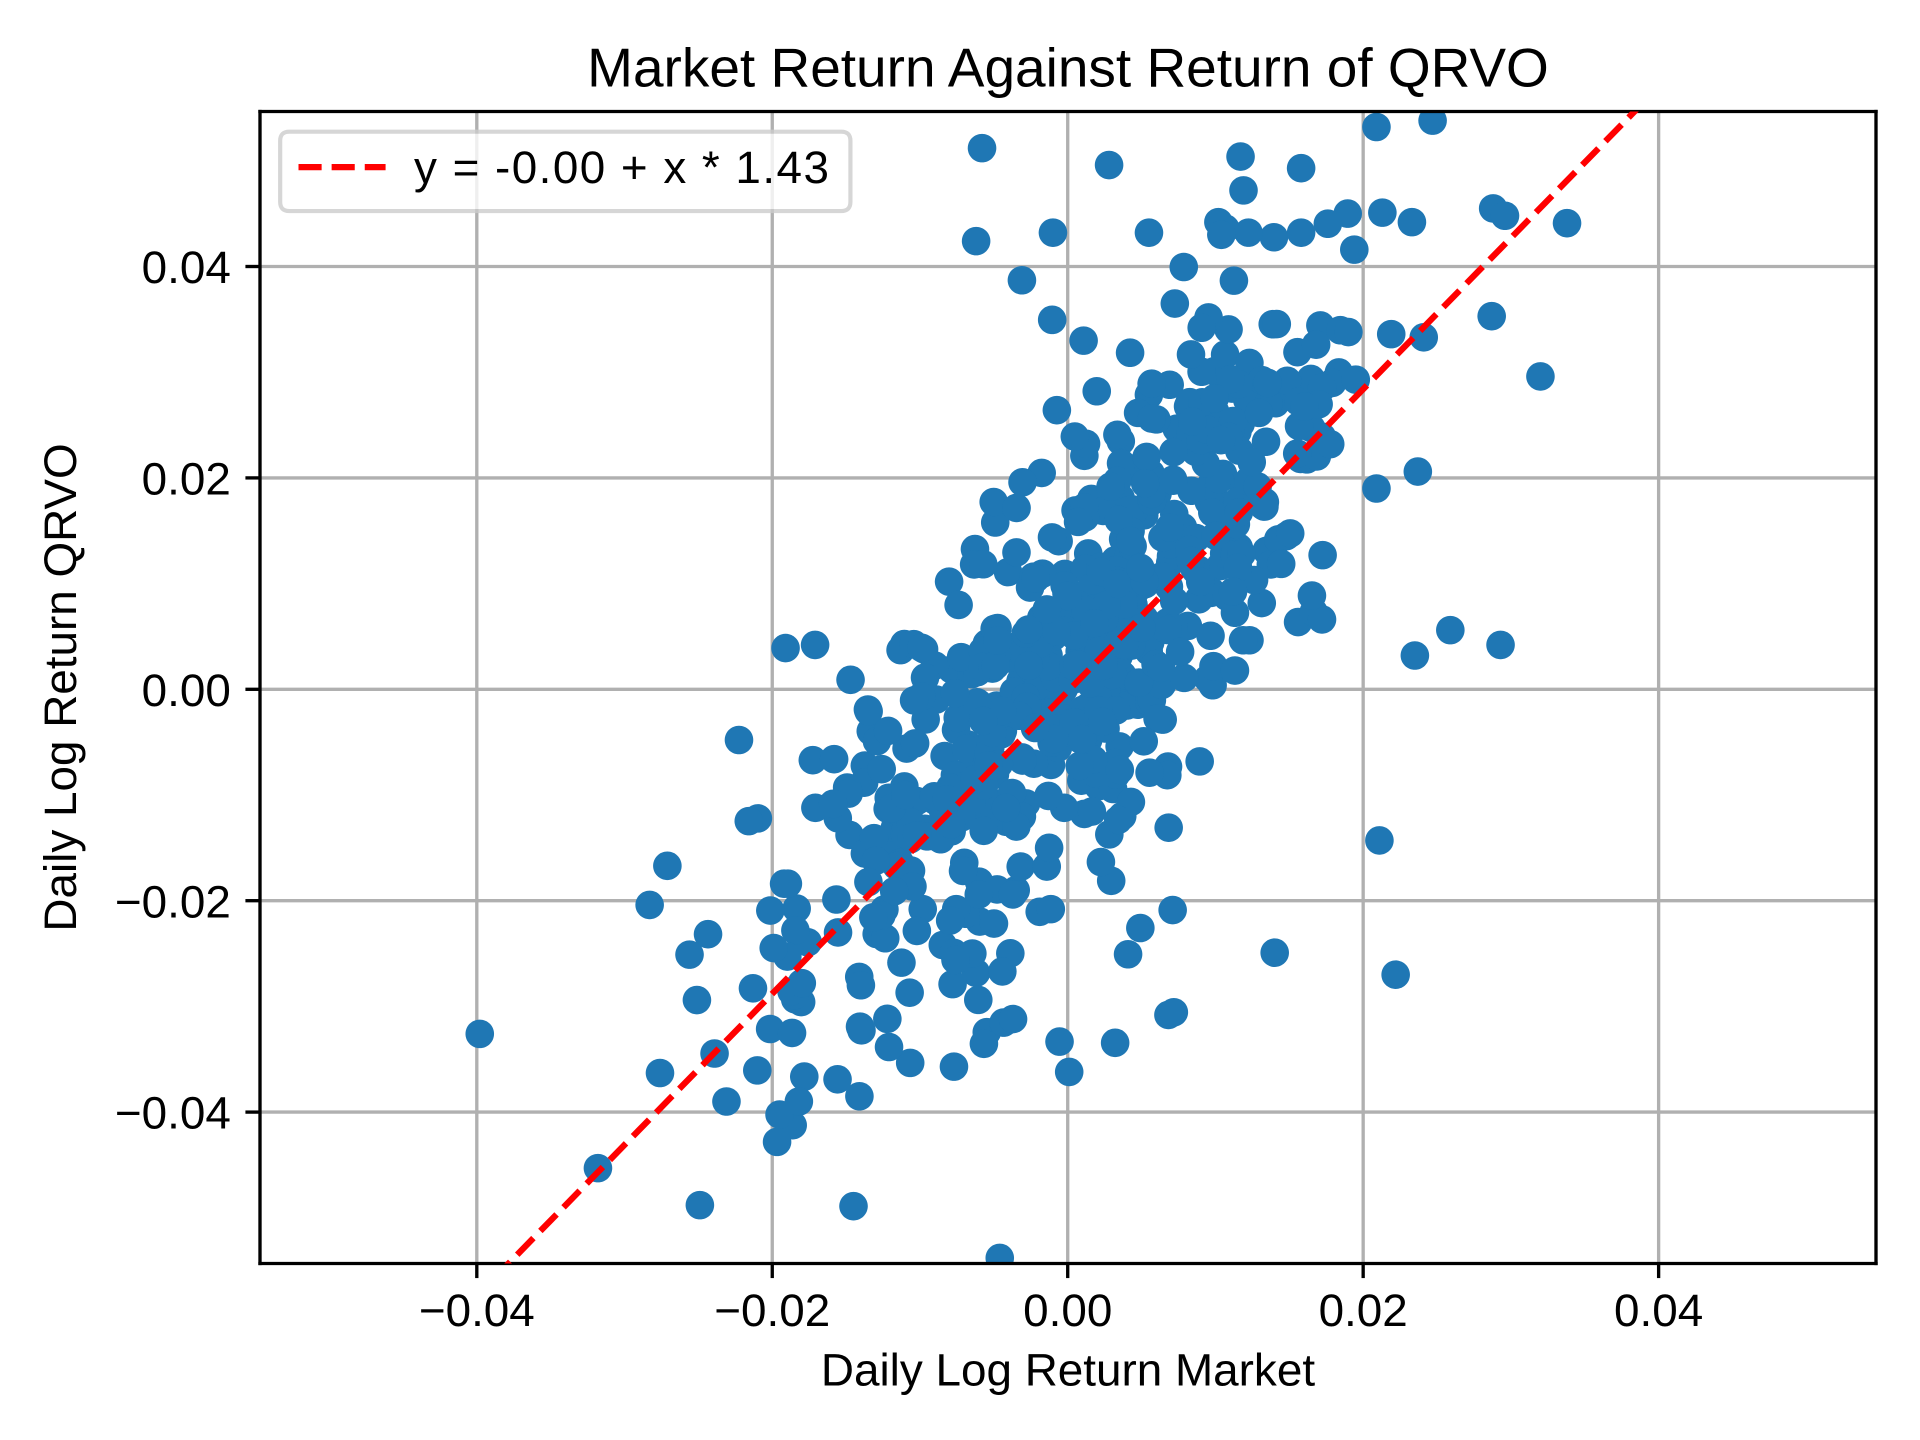 The width and height of the screenshot is (1920, 1440). Describe the element at coordinates (1068, 68) in the screenshot. I see `svg-text:Market Return Against Return o: Market Return Against Return of QRVO` at that location.